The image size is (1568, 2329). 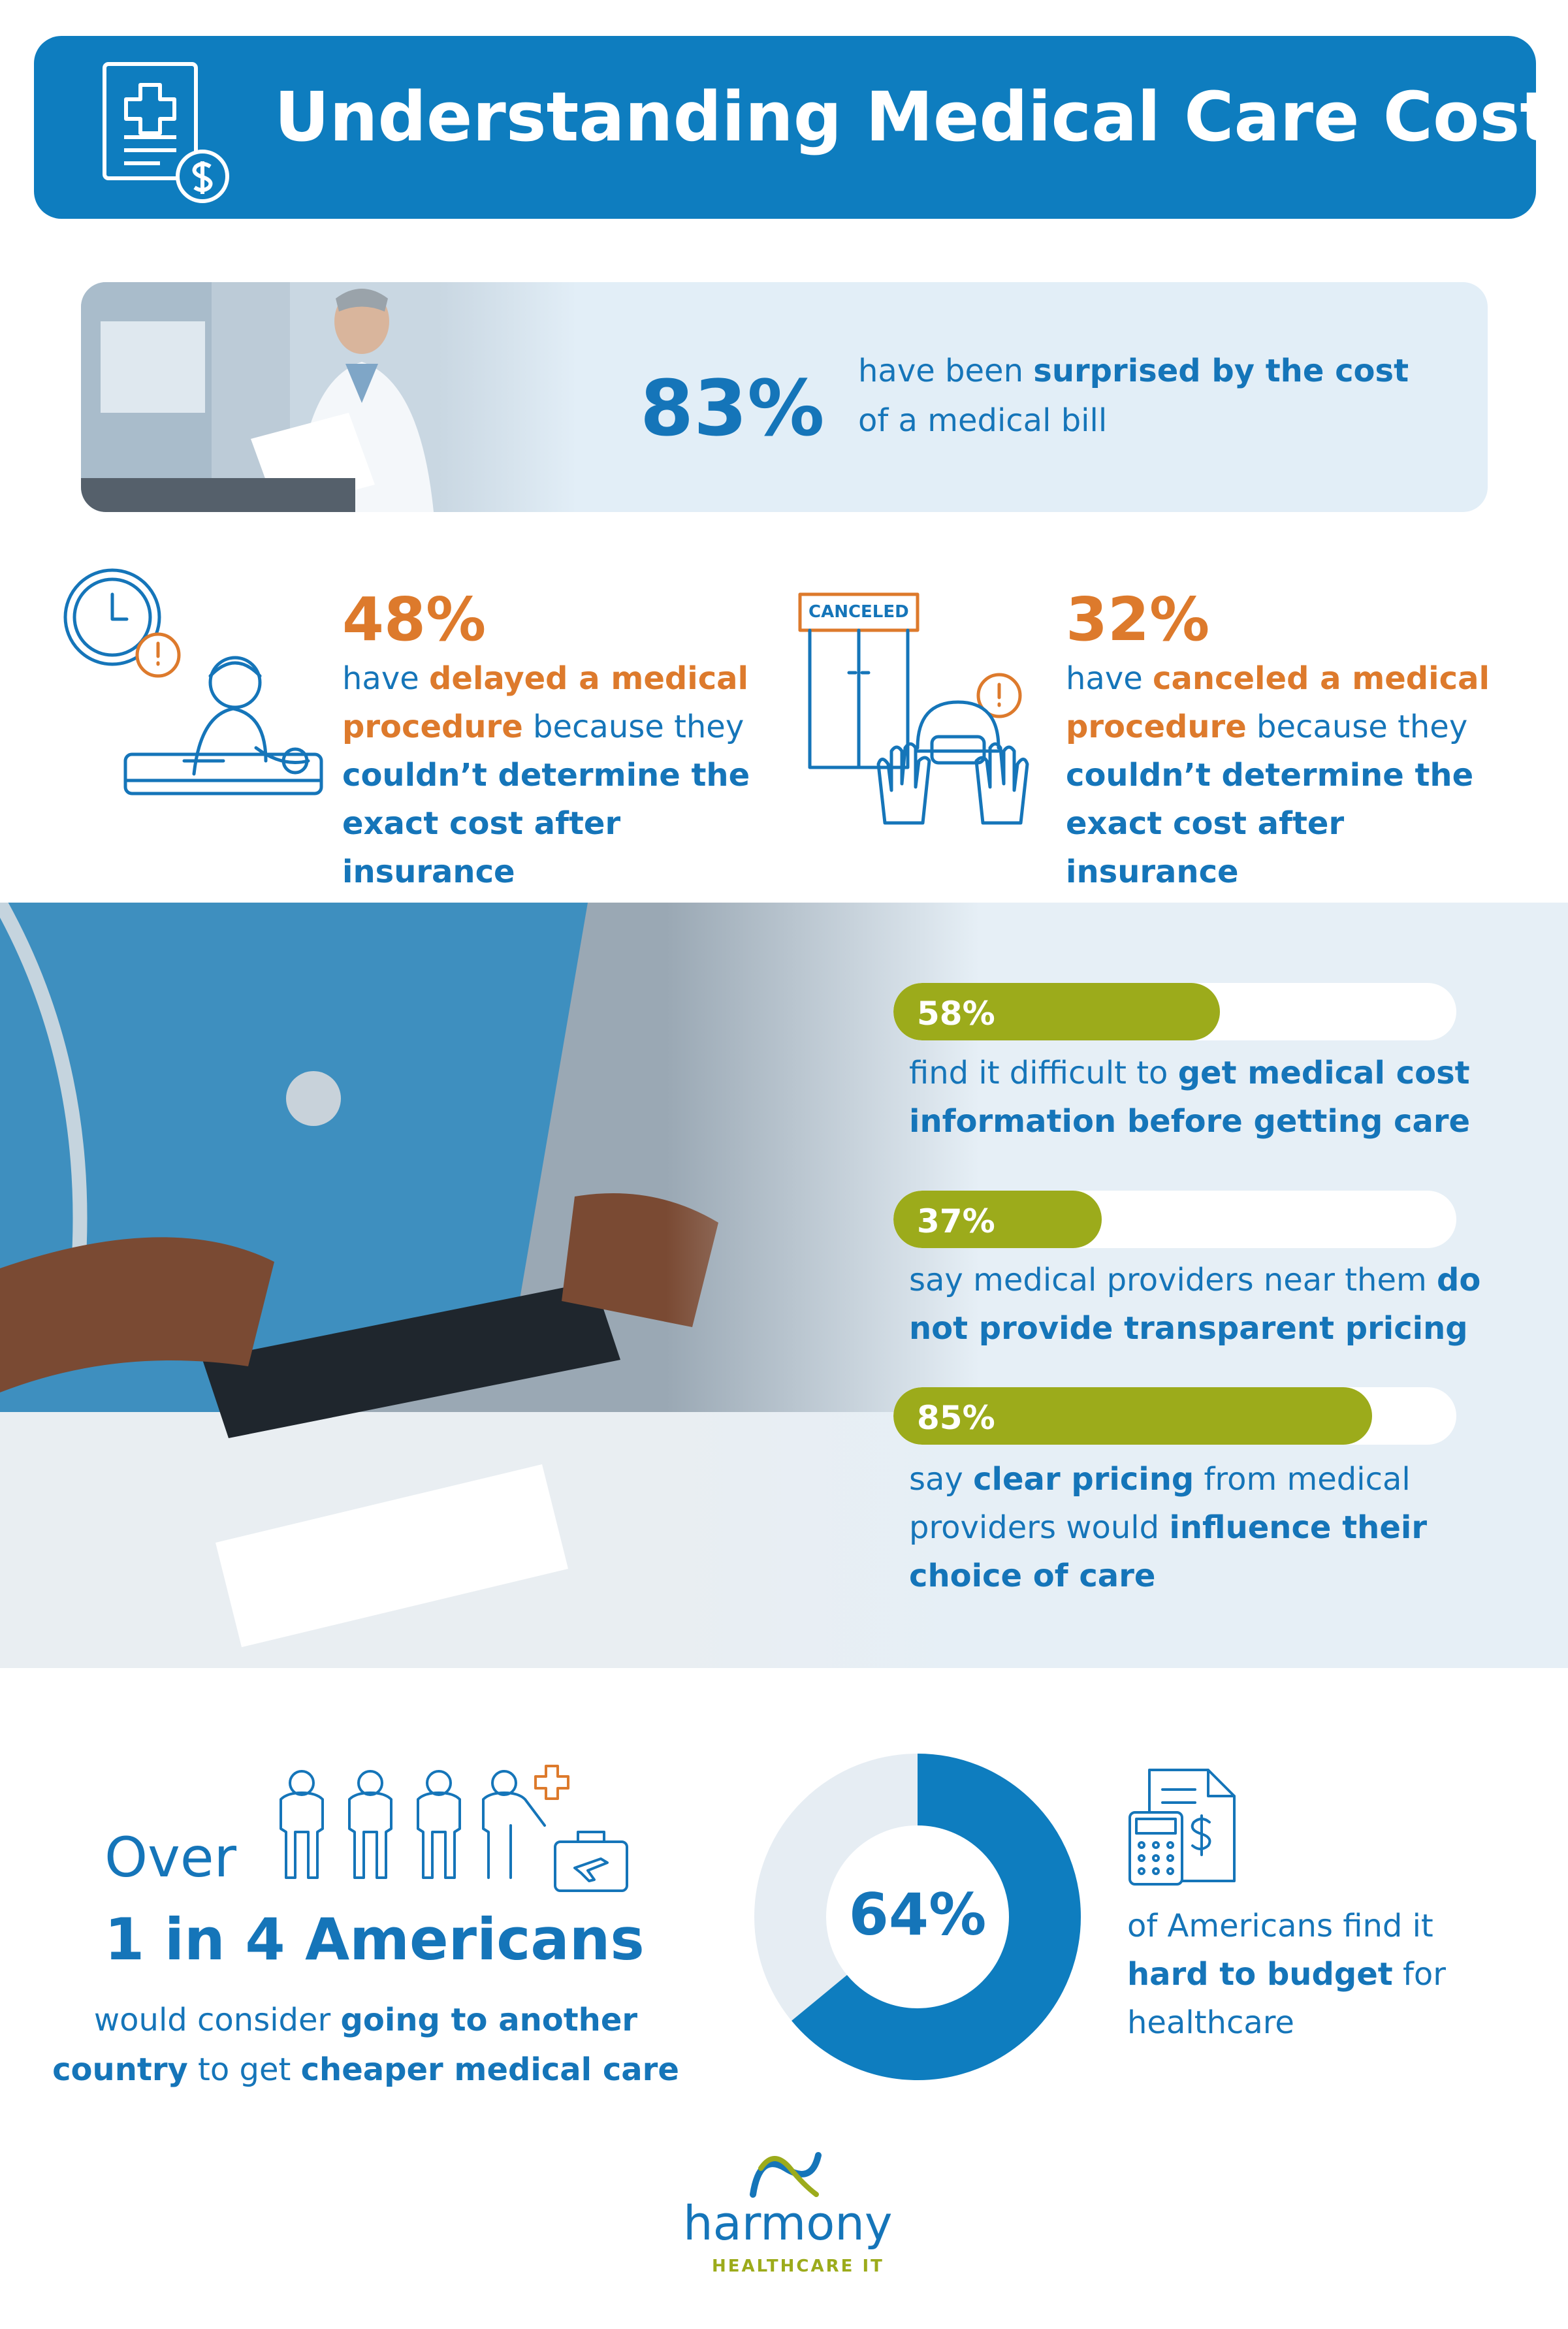 I want to click on doctor-reading-photo, so click(x=329, y=397).